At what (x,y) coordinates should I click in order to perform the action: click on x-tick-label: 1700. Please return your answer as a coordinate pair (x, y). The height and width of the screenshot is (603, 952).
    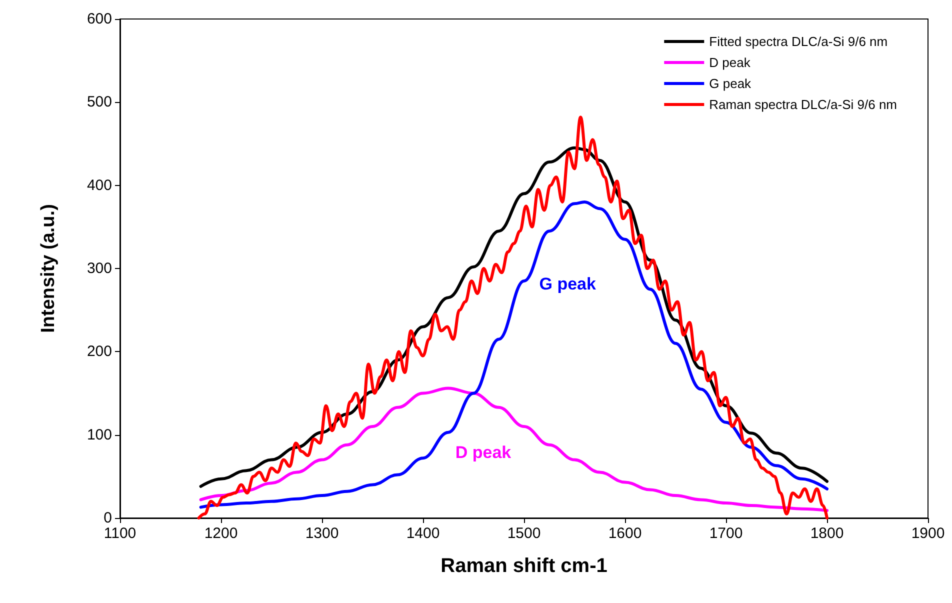
    Looking at the image, I should click on (726, 533).